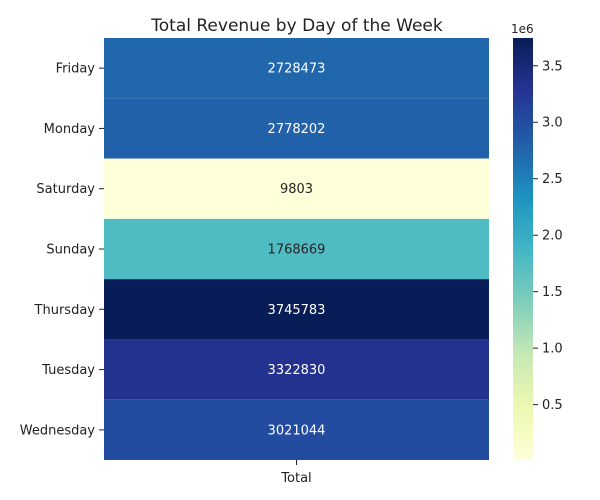 This screenshot has width=600, height=500. I want to click on cell-value-label: 9803, so click(296, 189).